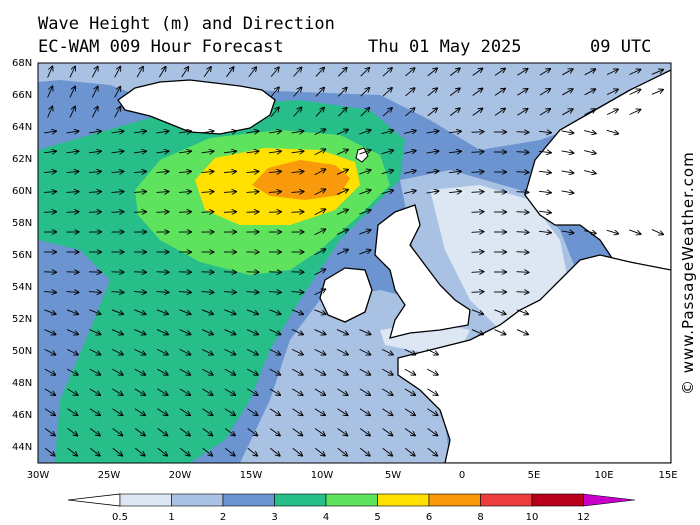  What do you see at coordinates (534, 475) in the screenshot?
I see `lon-label: 5E` at bounding box center [534, 475].